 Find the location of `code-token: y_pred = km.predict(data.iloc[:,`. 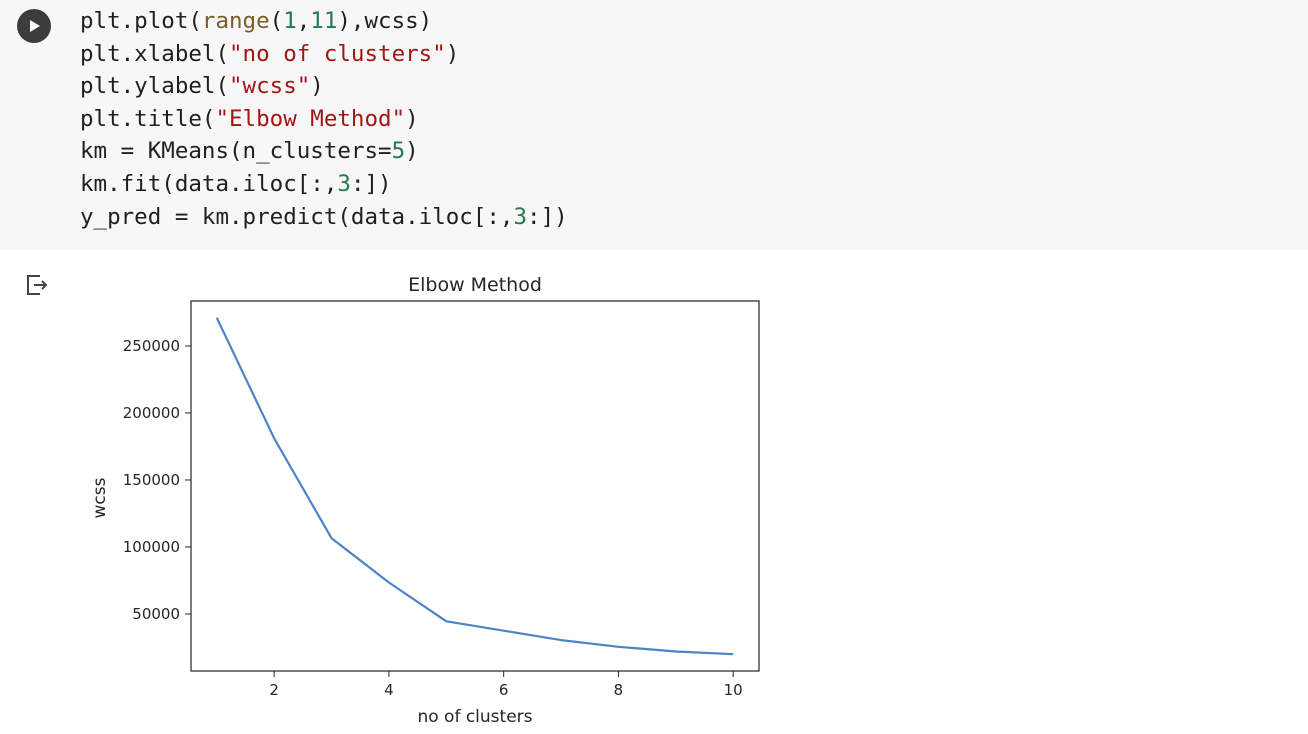

code-token: y_pred = km.predict(data.iloc[:, is located at coordinates (297, 216).